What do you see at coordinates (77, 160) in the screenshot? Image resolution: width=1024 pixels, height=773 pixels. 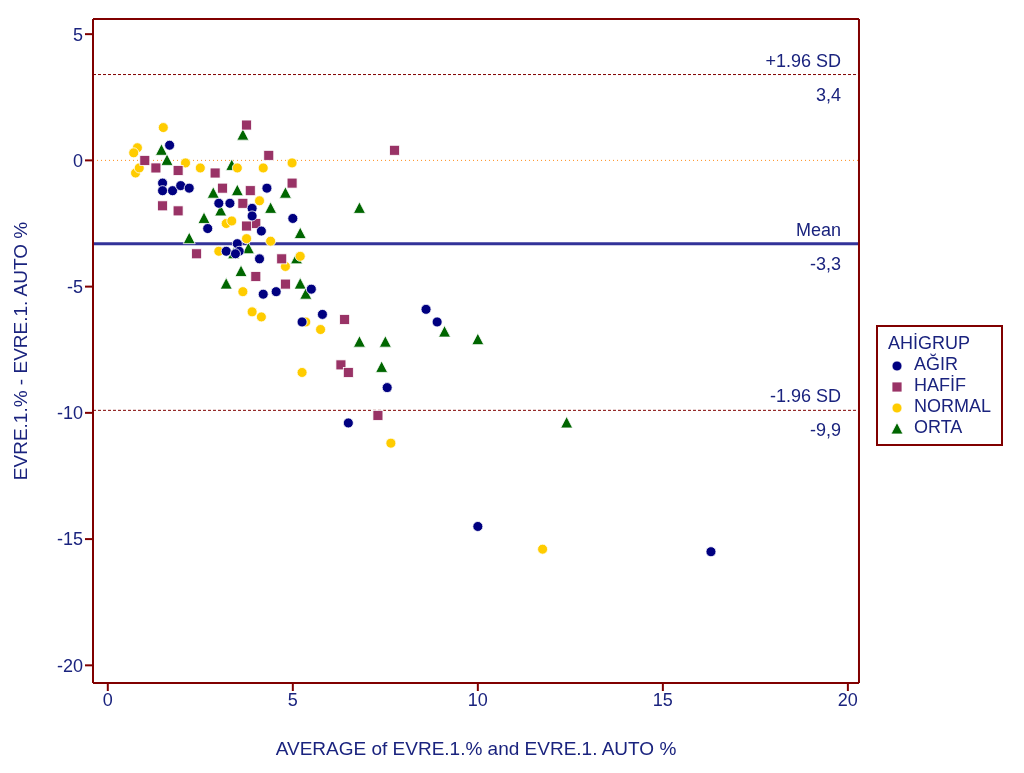 I see `y-tick-label: 0` at bounding box center [77, 160].